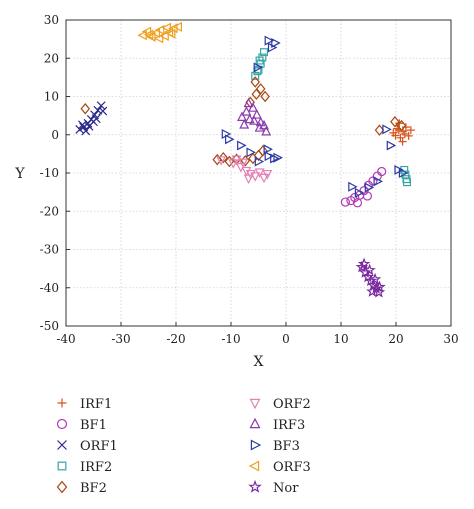 Image resolution: width=474 pixels, height=509 pixels. What do you see at coordinates (331, 117) in the screenshot?
I see `series-irf2` at bounding box center [331, 117].